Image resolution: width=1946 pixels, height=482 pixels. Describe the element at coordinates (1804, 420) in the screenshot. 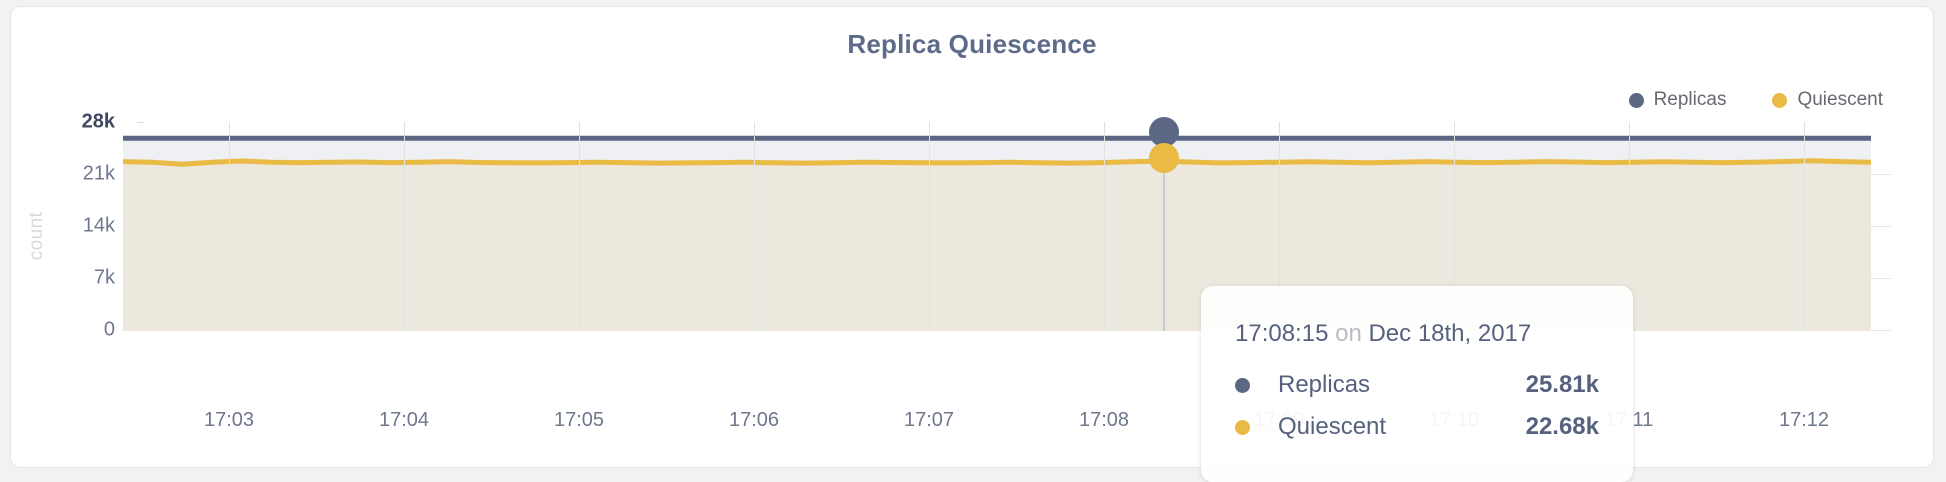

I see `x-tick-1712: 17:12` at that location.